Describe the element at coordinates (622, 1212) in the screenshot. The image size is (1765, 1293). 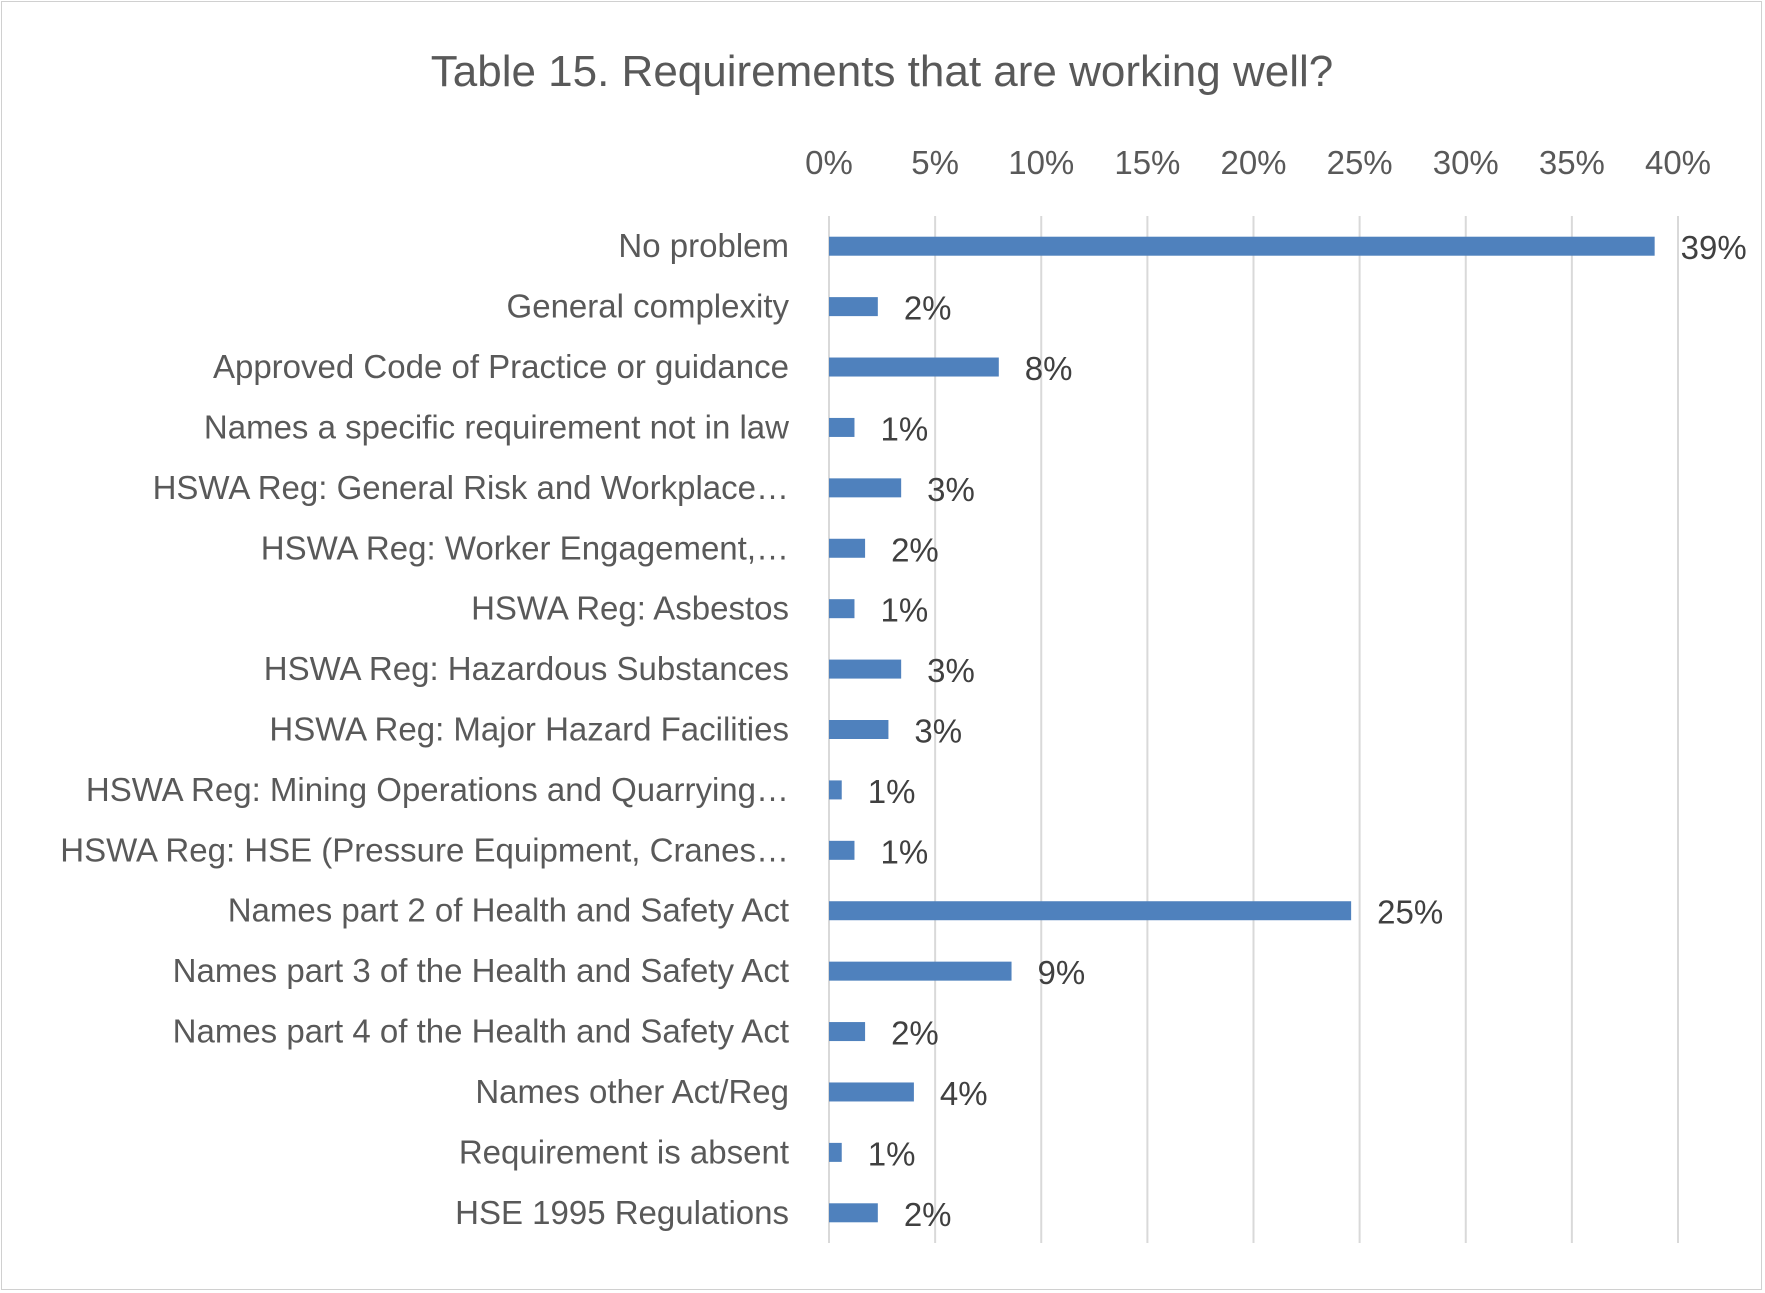
I see `category-label: HSE 1995 Regulations` at that location.